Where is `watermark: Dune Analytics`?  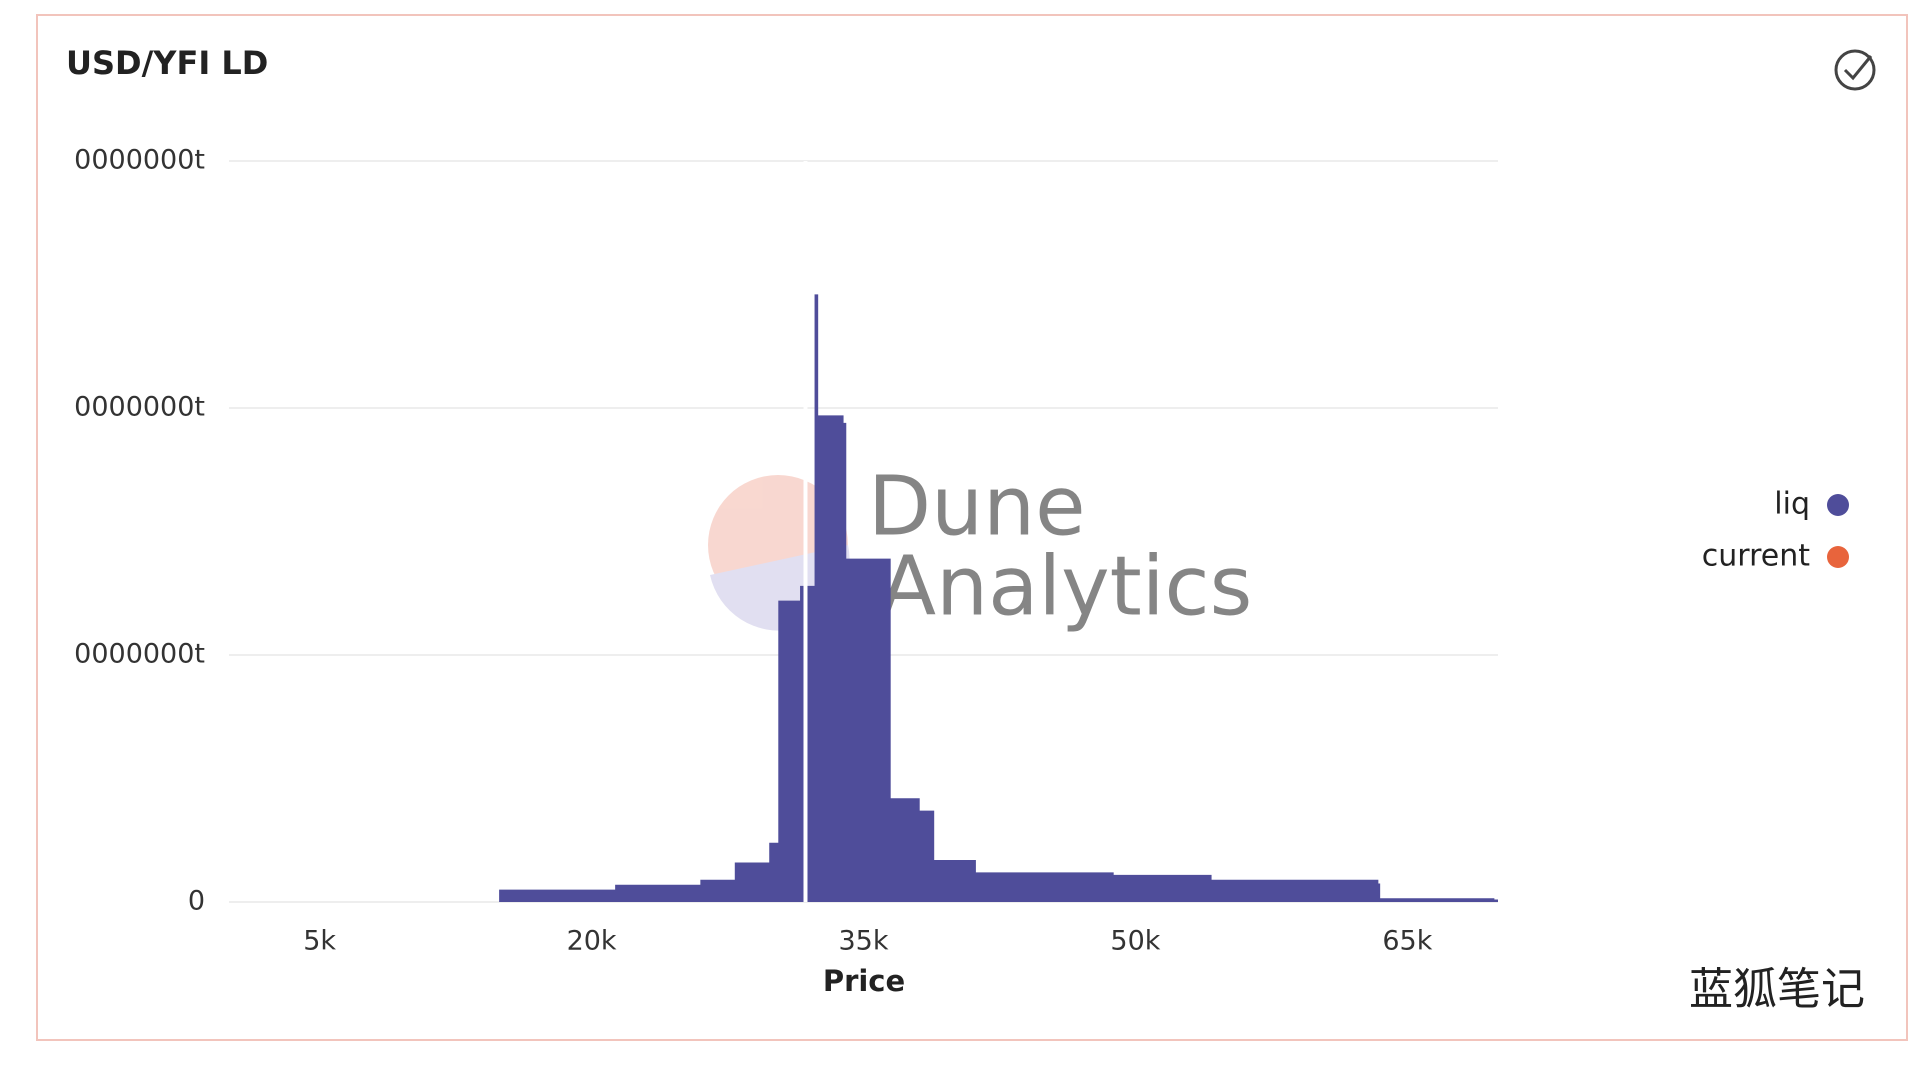 watermark: Dune Analytics is located at coordinates (980, 546).